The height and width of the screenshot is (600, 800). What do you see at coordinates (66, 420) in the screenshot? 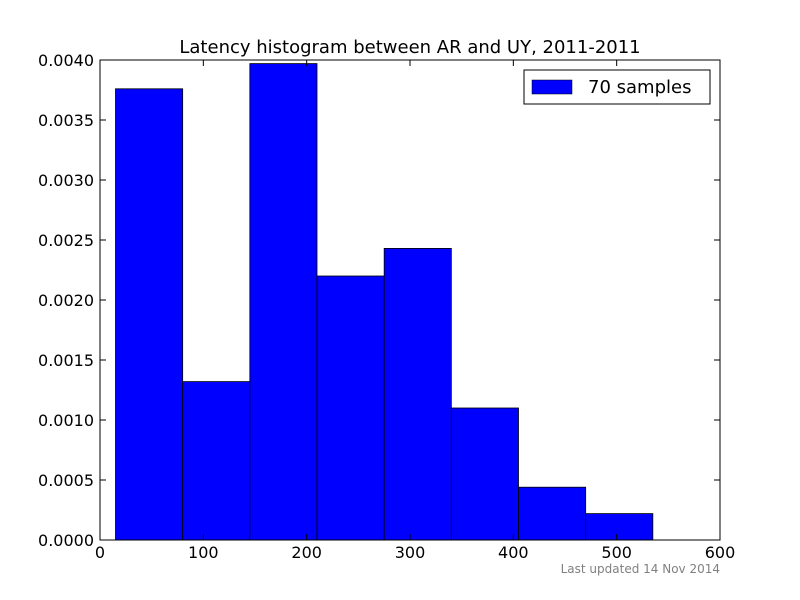
I see `y-tick-label: 0.0010` at bounding box center [66, 420].